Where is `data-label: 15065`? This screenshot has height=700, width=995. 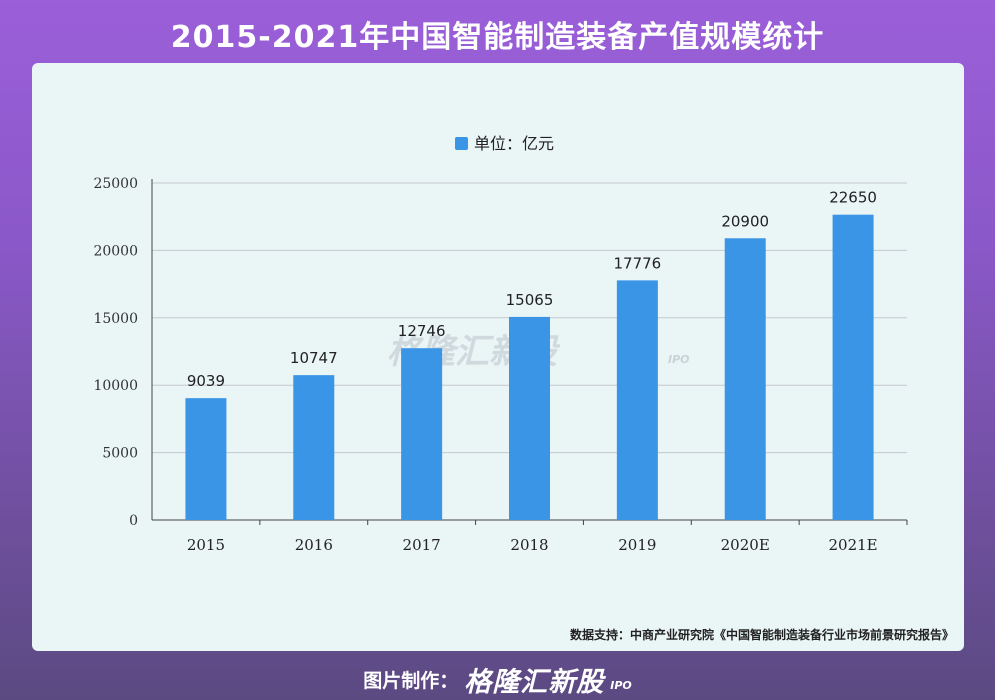 data-label: 15065 is located at coordinates (530, 300).